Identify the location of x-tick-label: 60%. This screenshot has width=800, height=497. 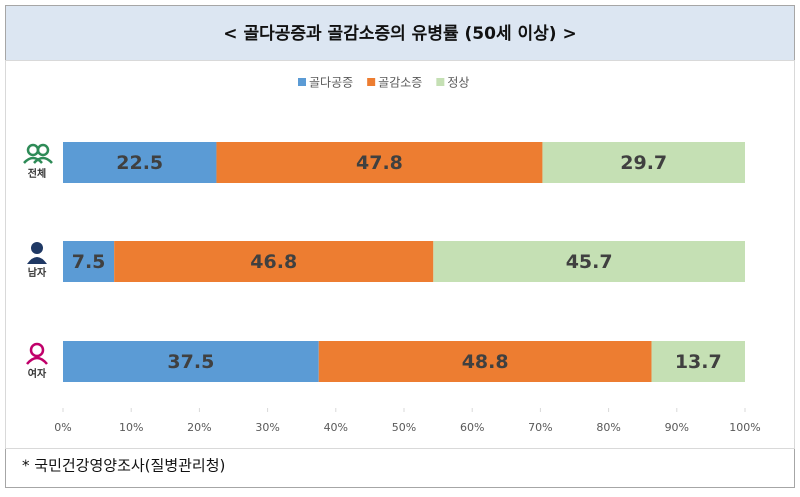
(472, 427).